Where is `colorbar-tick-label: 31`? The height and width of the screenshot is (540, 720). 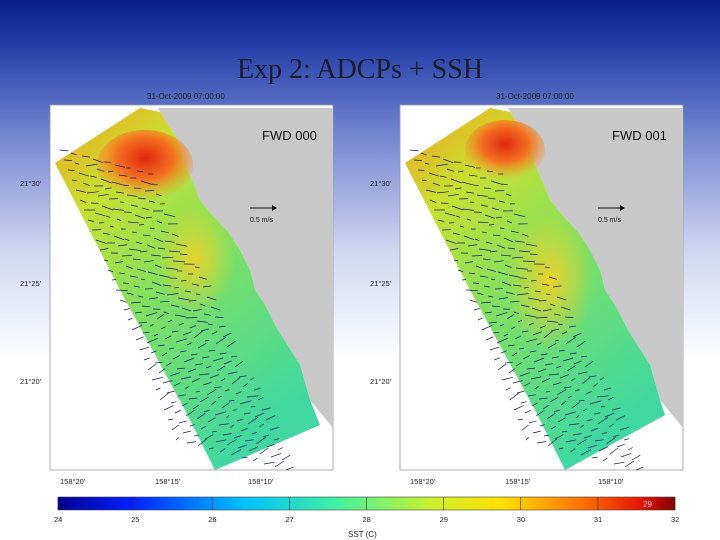 colorbar-tick-label: 31 is located at coordinates (598, 519).